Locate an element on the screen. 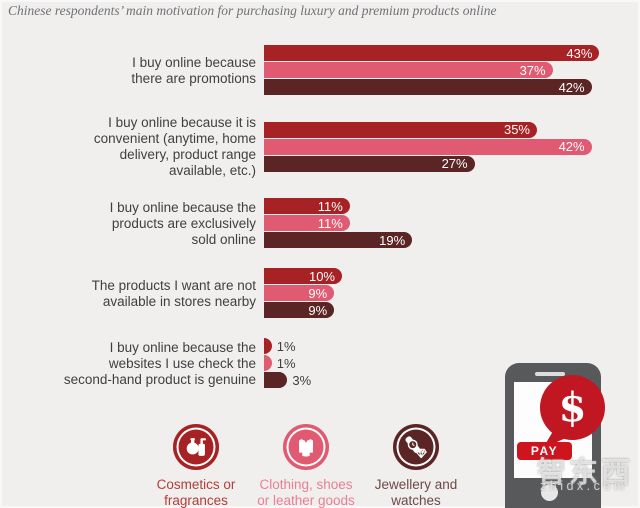 The width and height of the screenshot is (640, 508). value-label: 27% is located at coordinates (454, 163).